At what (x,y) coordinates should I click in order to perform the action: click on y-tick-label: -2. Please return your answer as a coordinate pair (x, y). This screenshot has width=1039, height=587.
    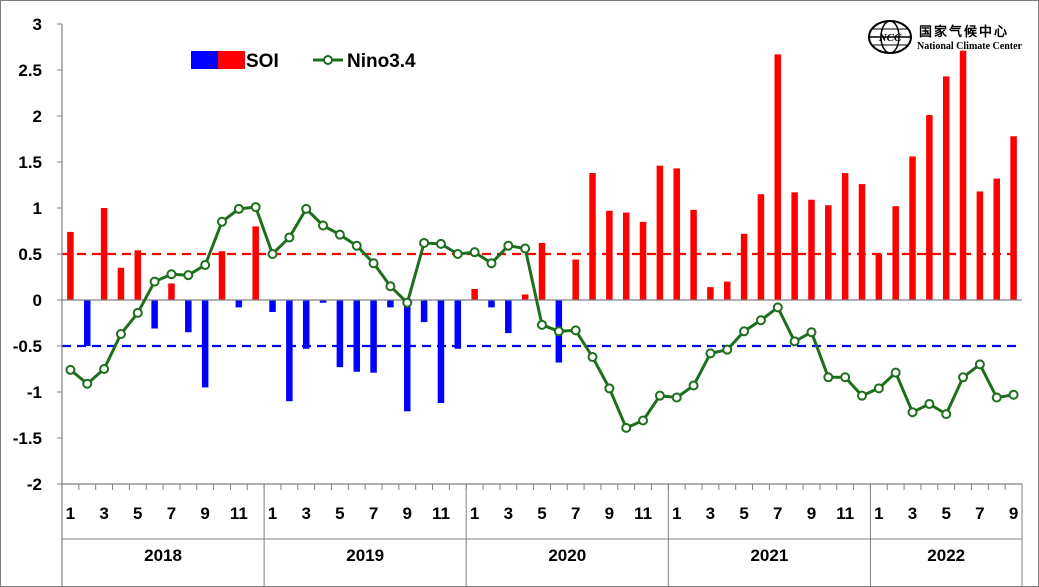
    Looking at the image, I should click on (34, 484).